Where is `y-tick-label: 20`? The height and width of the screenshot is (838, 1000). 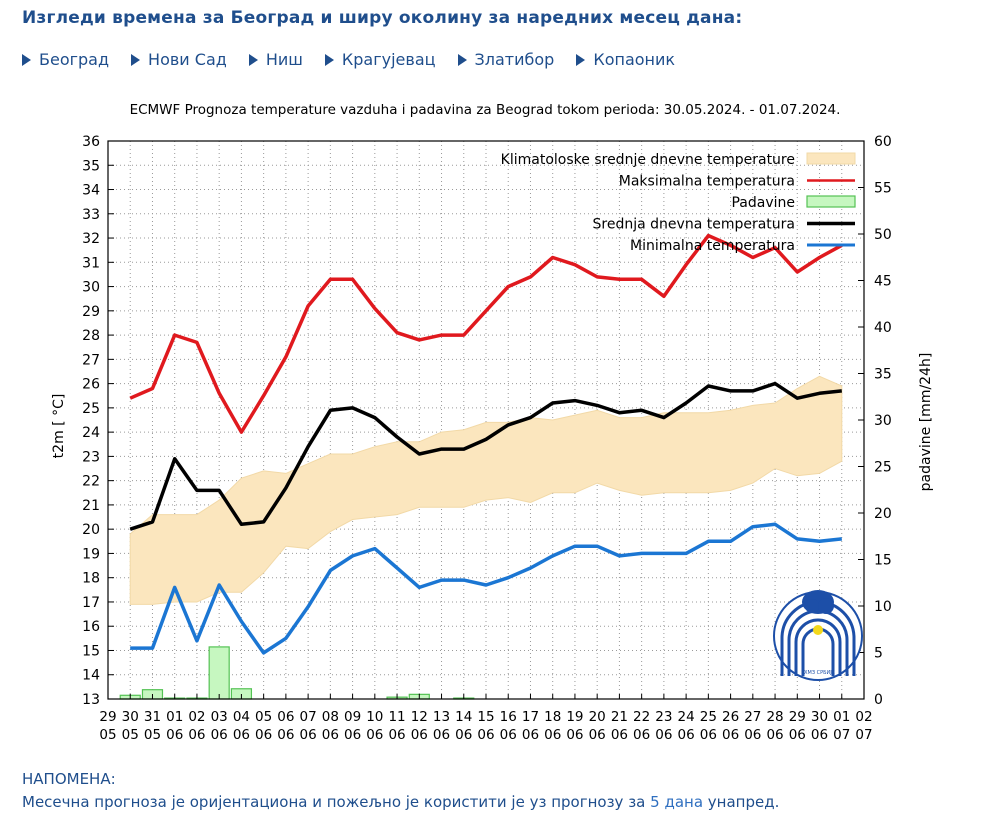 y-tick-label: 20 is located at coordinates (91, 530).